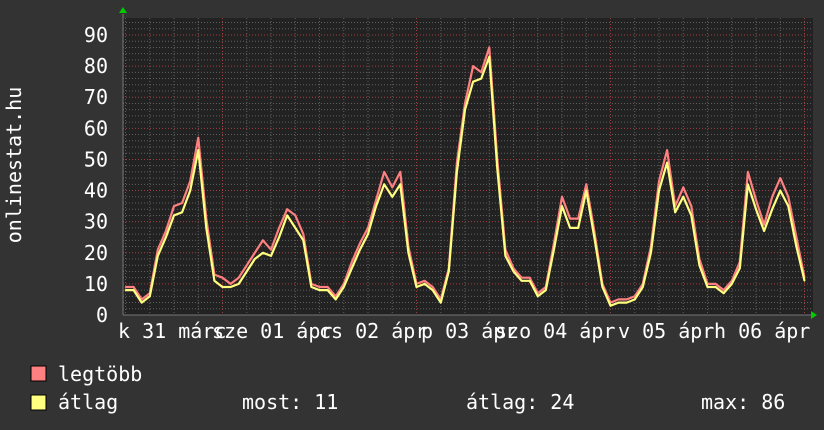 Image resolution: width=824 pixels, height=430 pixels. Describe the element at coordinates (38, 402) in the screenshot. I see `legend-swatch-avg` at that location.